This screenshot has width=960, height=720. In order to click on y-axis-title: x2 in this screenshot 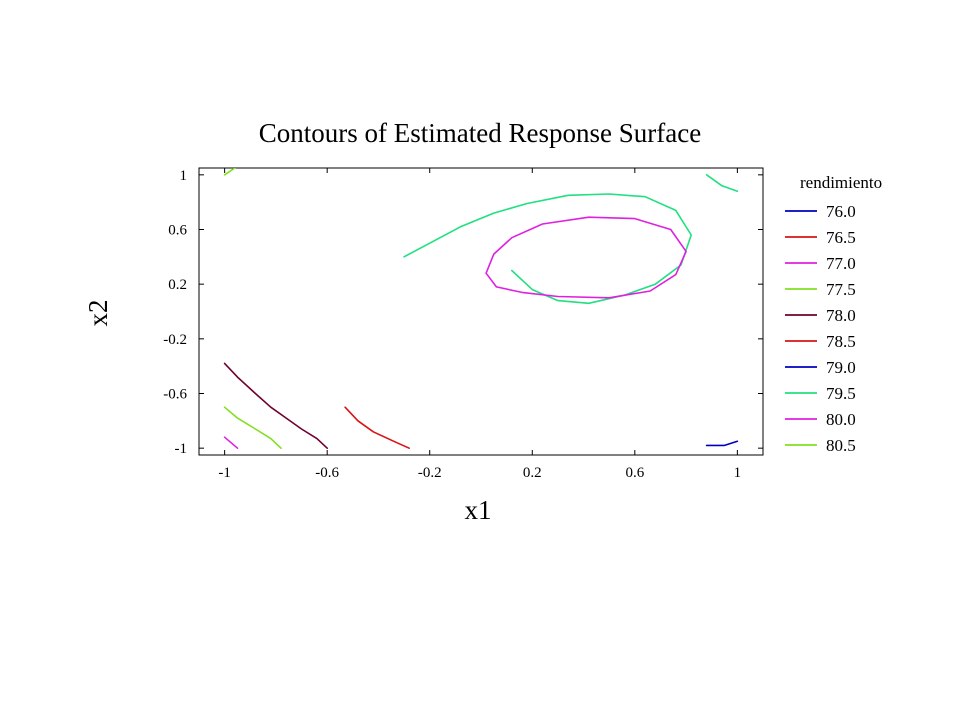, I will do `click(98, 313)`.